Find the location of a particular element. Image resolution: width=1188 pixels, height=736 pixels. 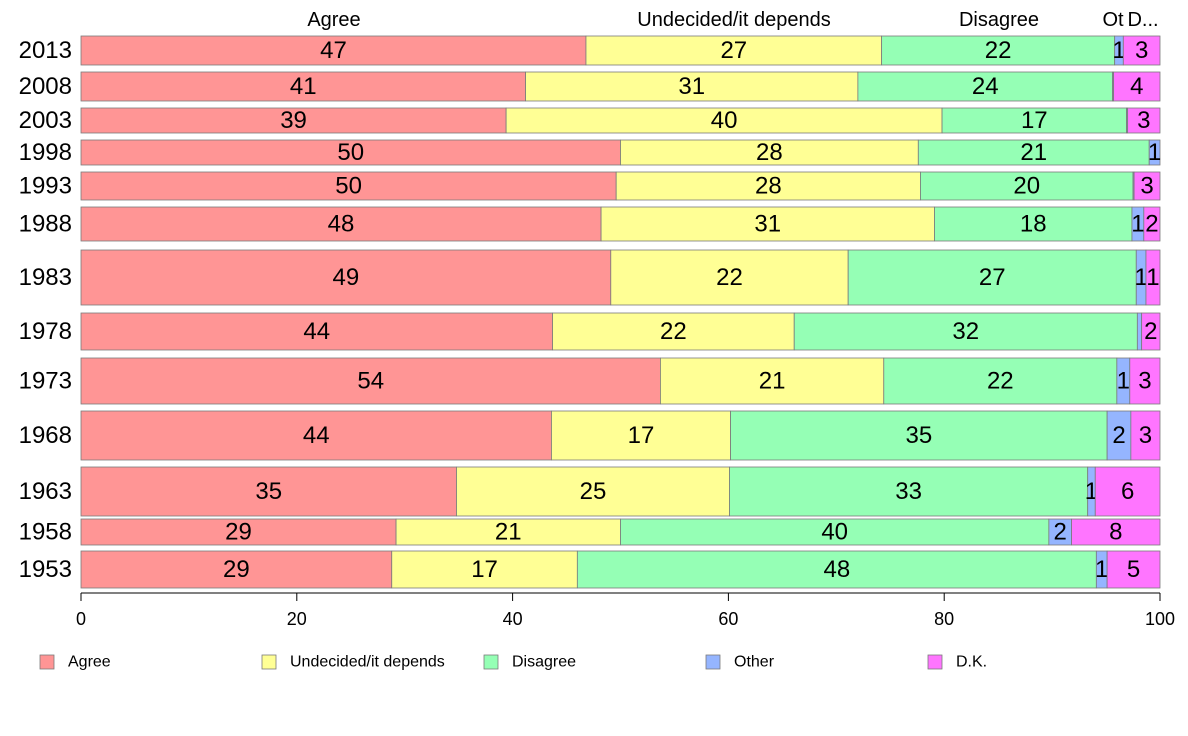

year-label: 1983 is located at coordinates (45, 277).